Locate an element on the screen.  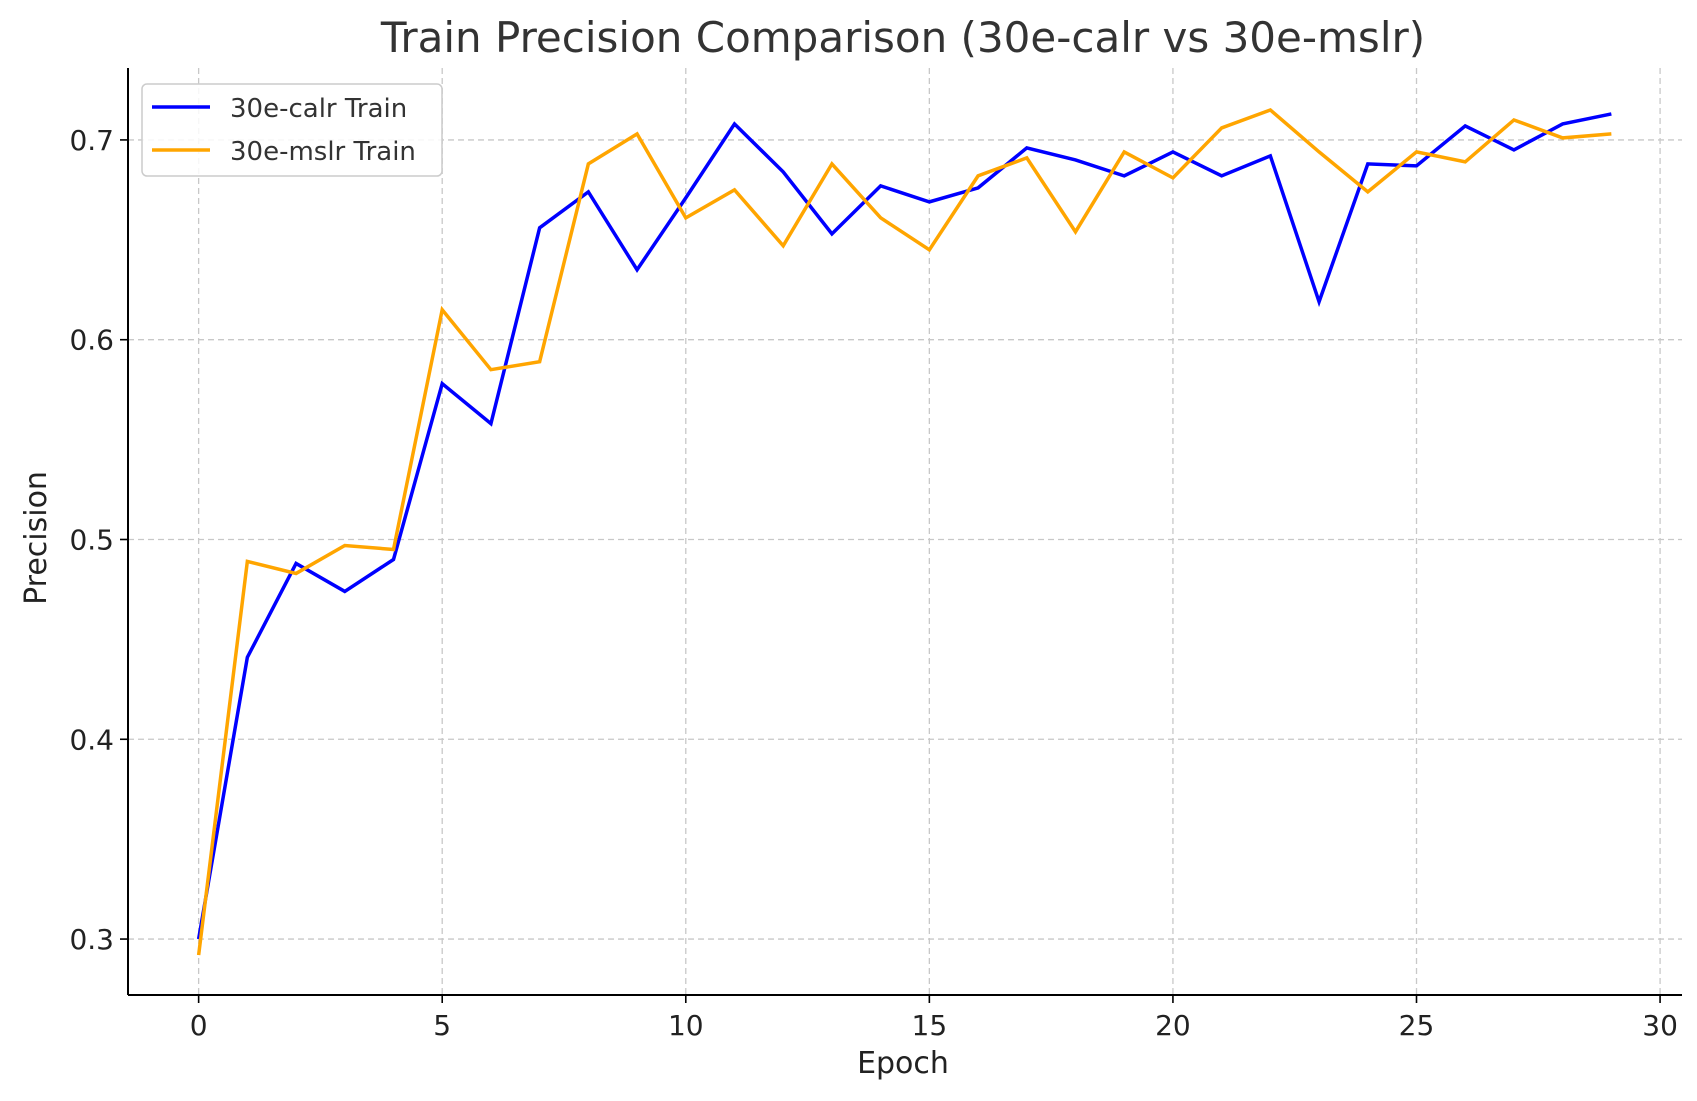
y-tick-label: 0.5 is located at coordinates (91, 539).